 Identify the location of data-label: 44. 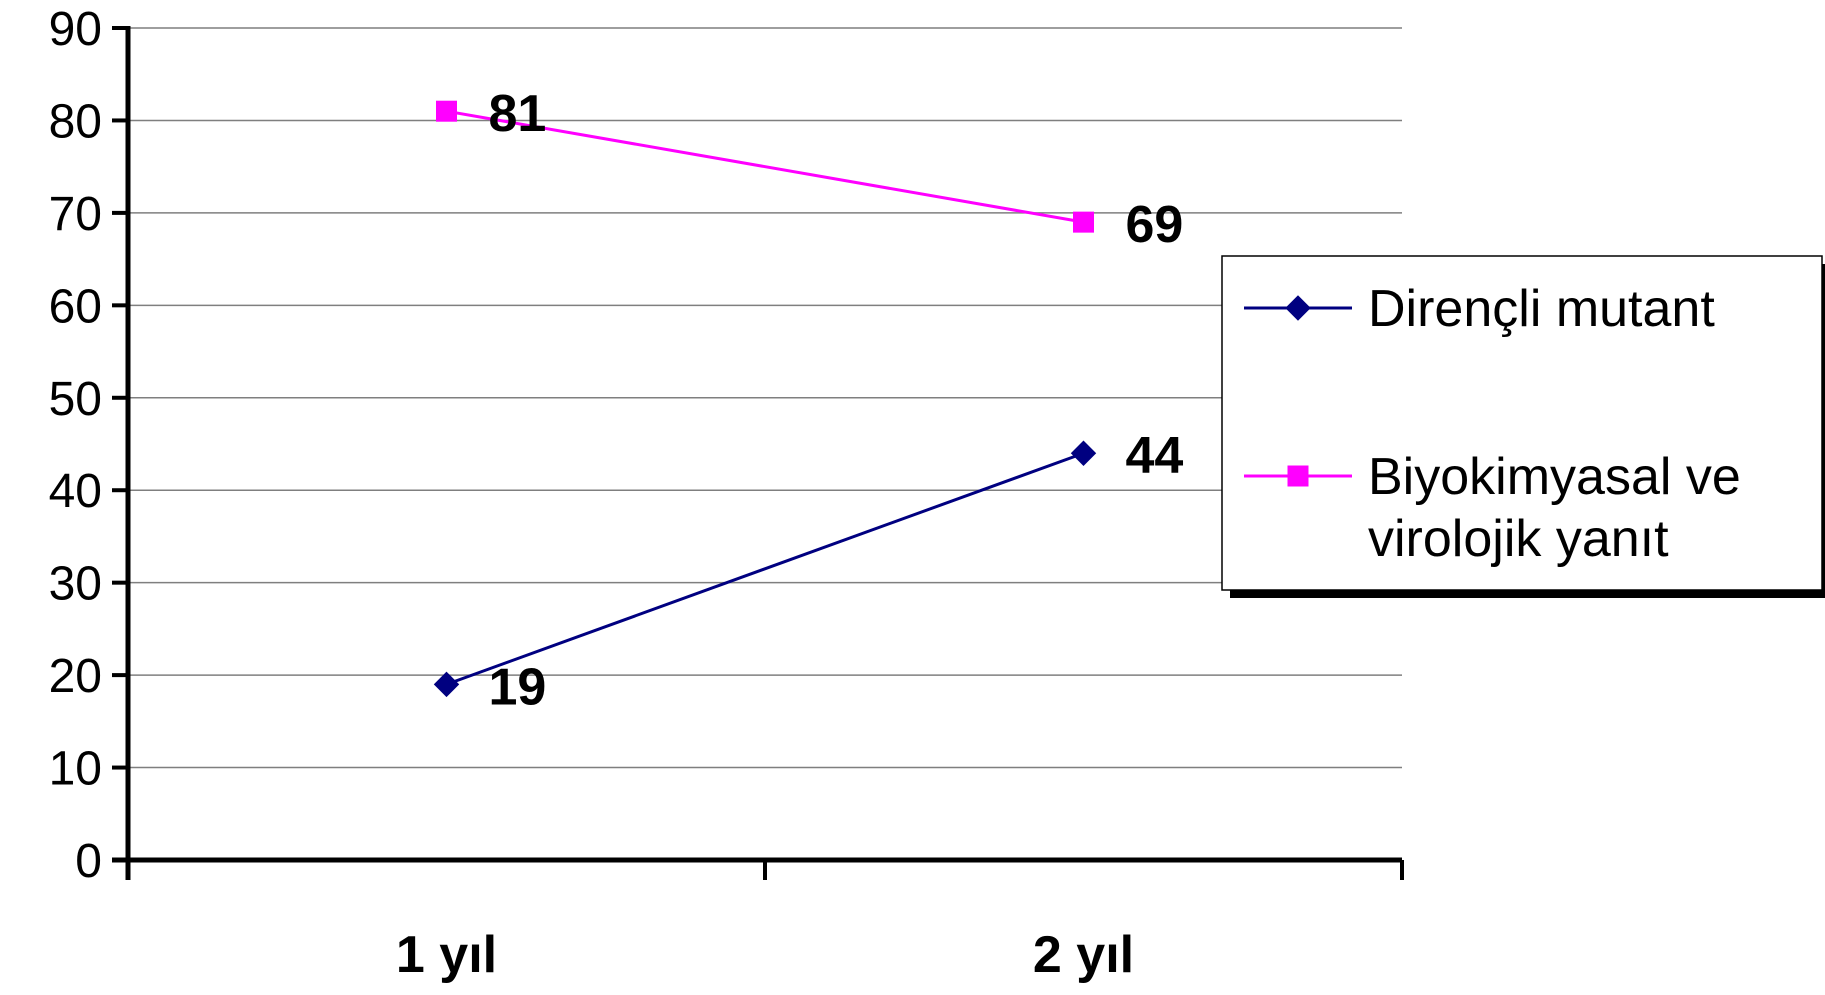
(1155, 456).